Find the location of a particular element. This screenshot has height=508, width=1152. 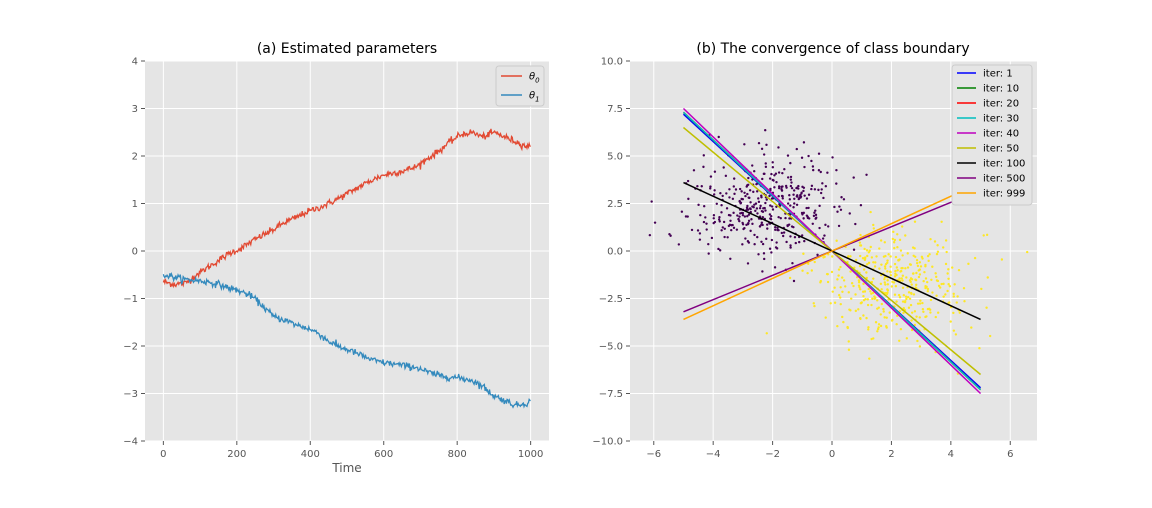

panel-b-x-tick-label: −6 is located at coordinates (653, 454).